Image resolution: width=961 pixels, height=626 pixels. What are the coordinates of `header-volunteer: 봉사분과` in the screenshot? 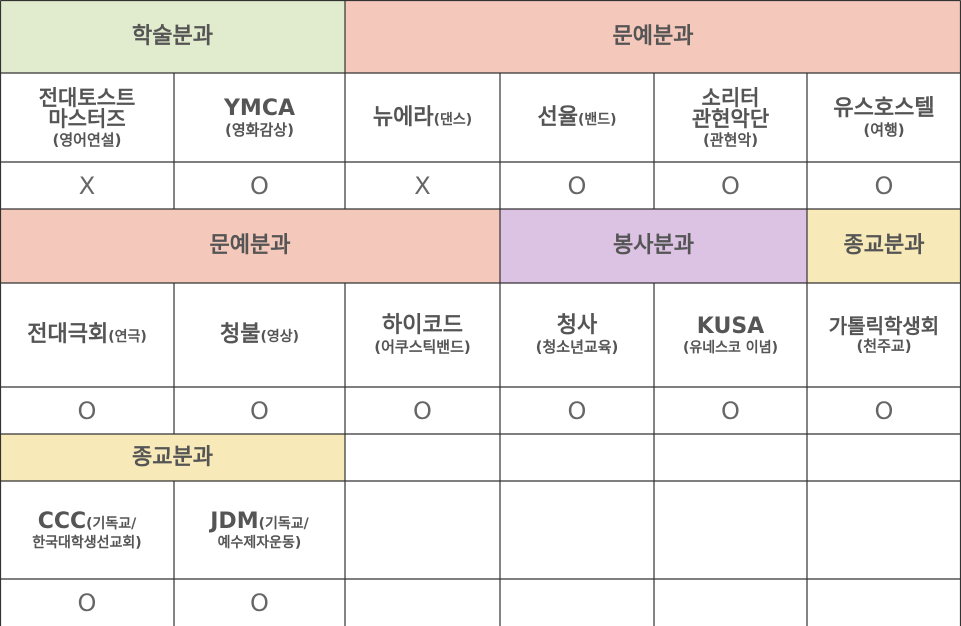 It's located at (653, 246).